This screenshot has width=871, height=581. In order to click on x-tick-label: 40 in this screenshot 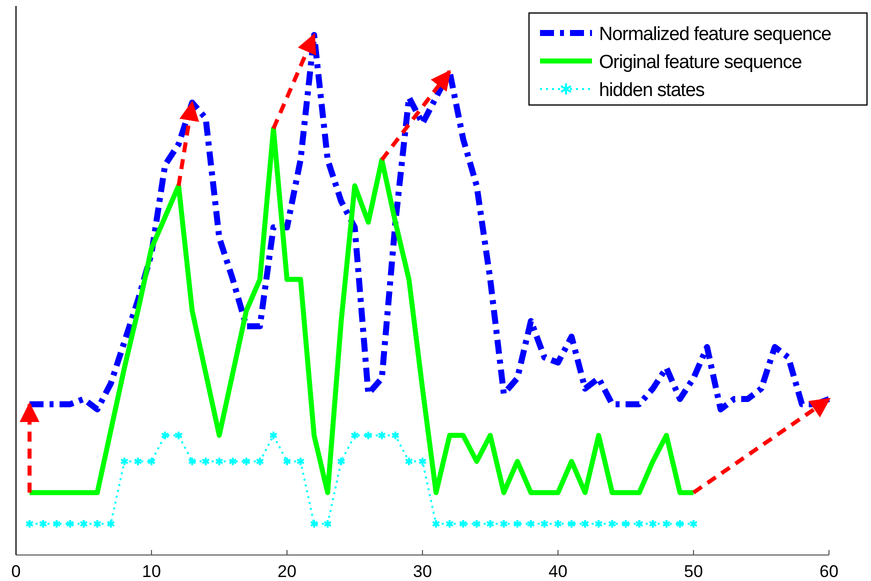, I will do `click(558, 571)`.